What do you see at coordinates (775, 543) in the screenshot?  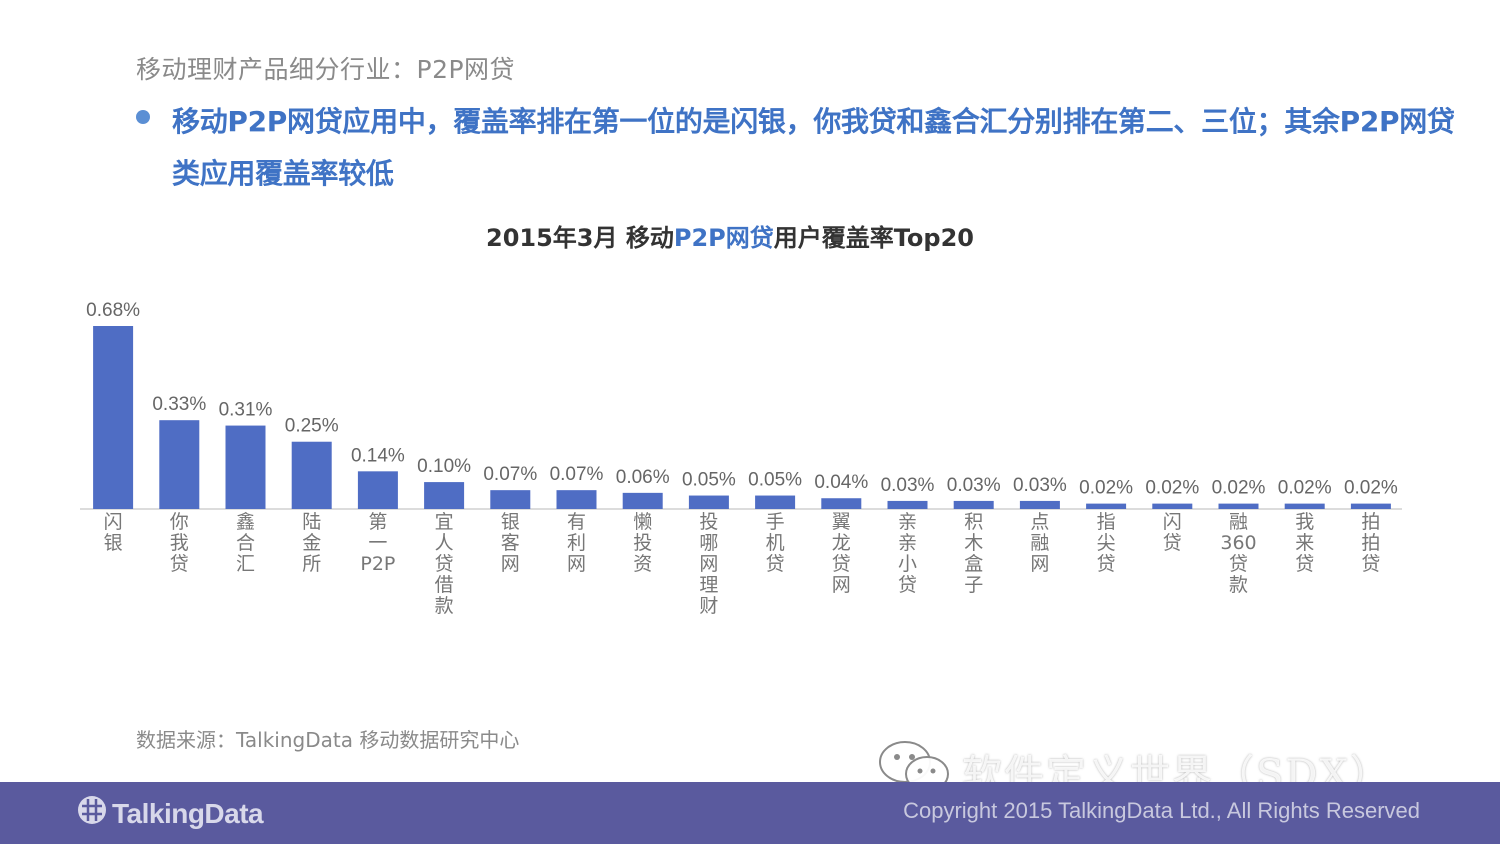 I see `category-label: 手机贷` at bounding box center [775, 543].